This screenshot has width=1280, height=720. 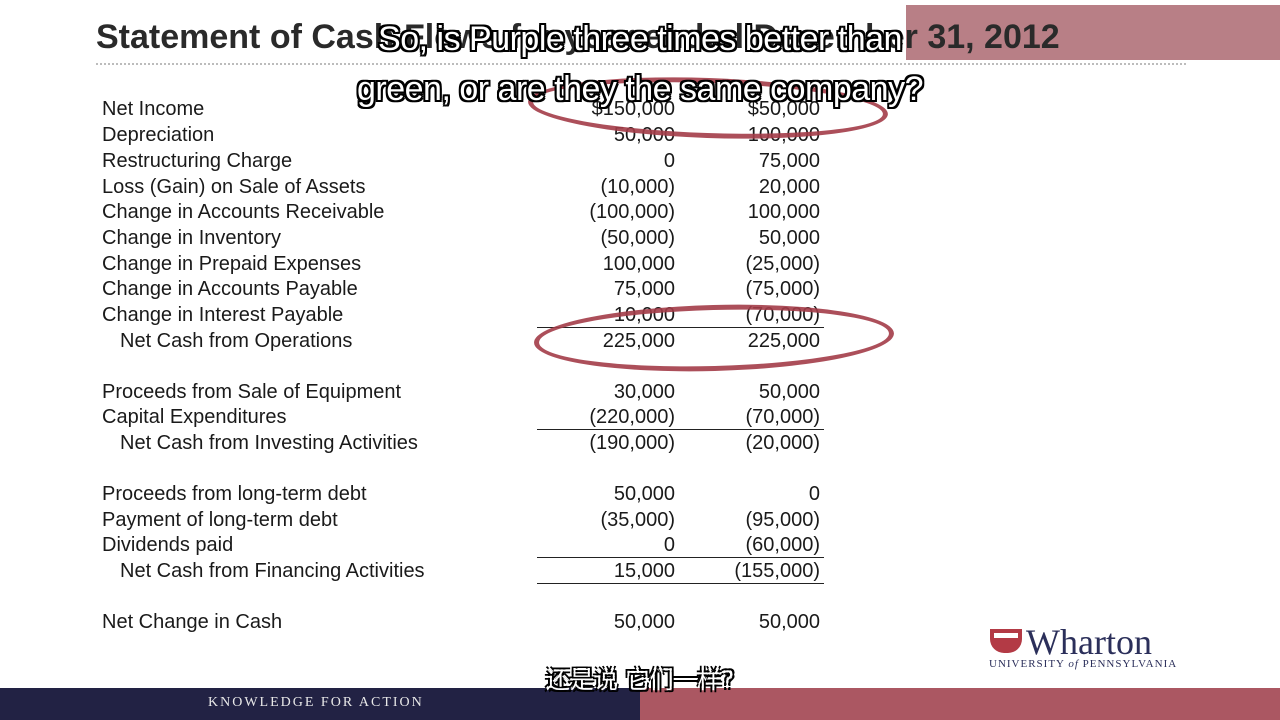 I want to click on green-value: 225,000, so click(x=783, y=341).